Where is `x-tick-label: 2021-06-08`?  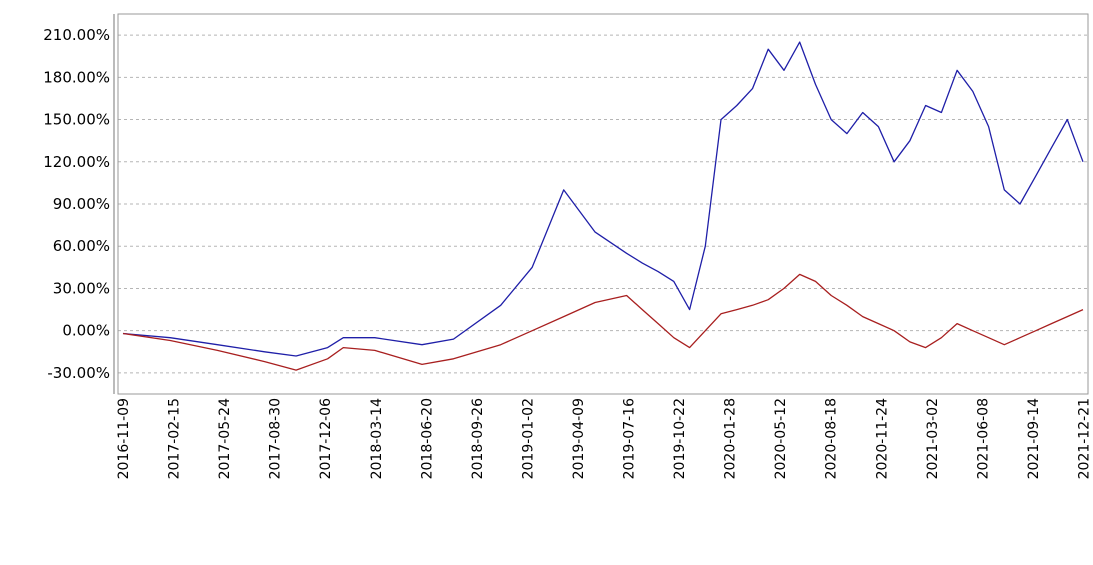 x-tick-label: 2021-06-08 is located at coordinates (983, 438).